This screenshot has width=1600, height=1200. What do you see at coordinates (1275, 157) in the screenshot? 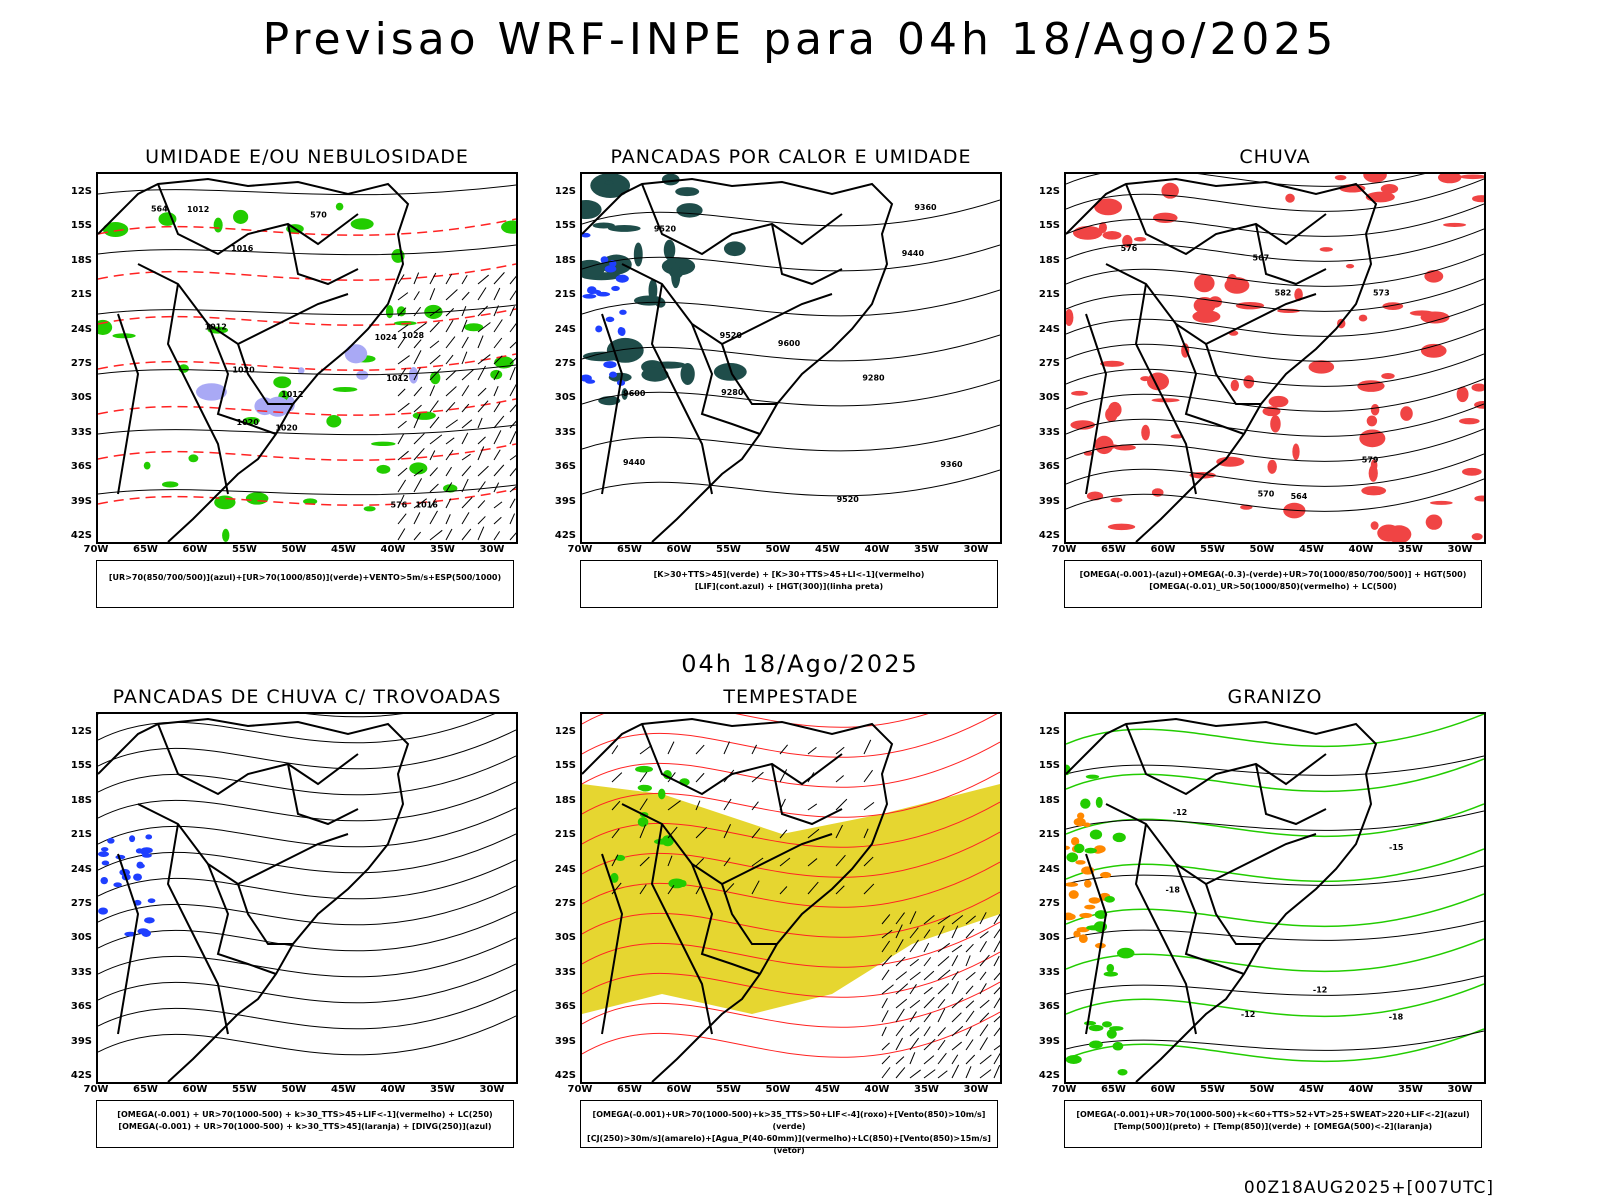
I see `panel-title: CHUVA` at bounding box center [1275, 157].